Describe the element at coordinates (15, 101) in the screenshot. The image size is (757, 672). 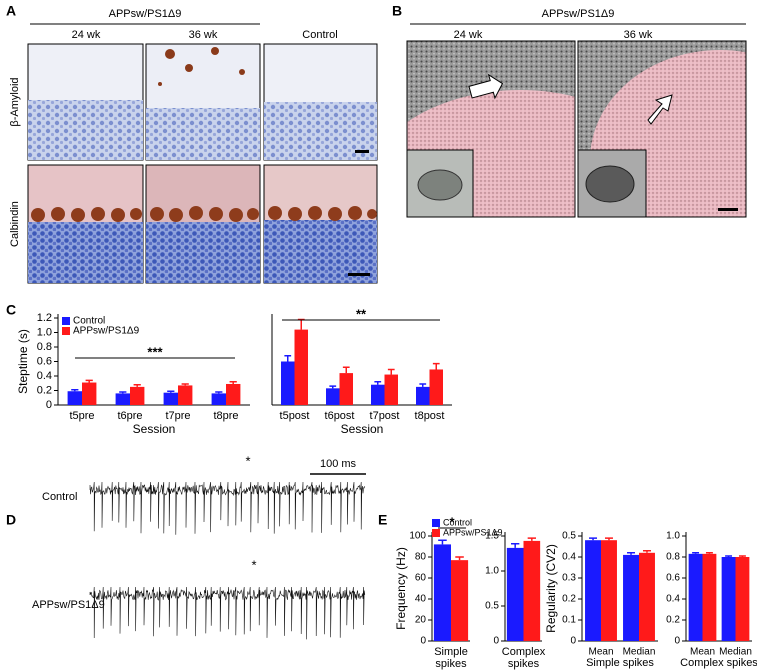
I see `row-label: β-Amyloid` at that location.